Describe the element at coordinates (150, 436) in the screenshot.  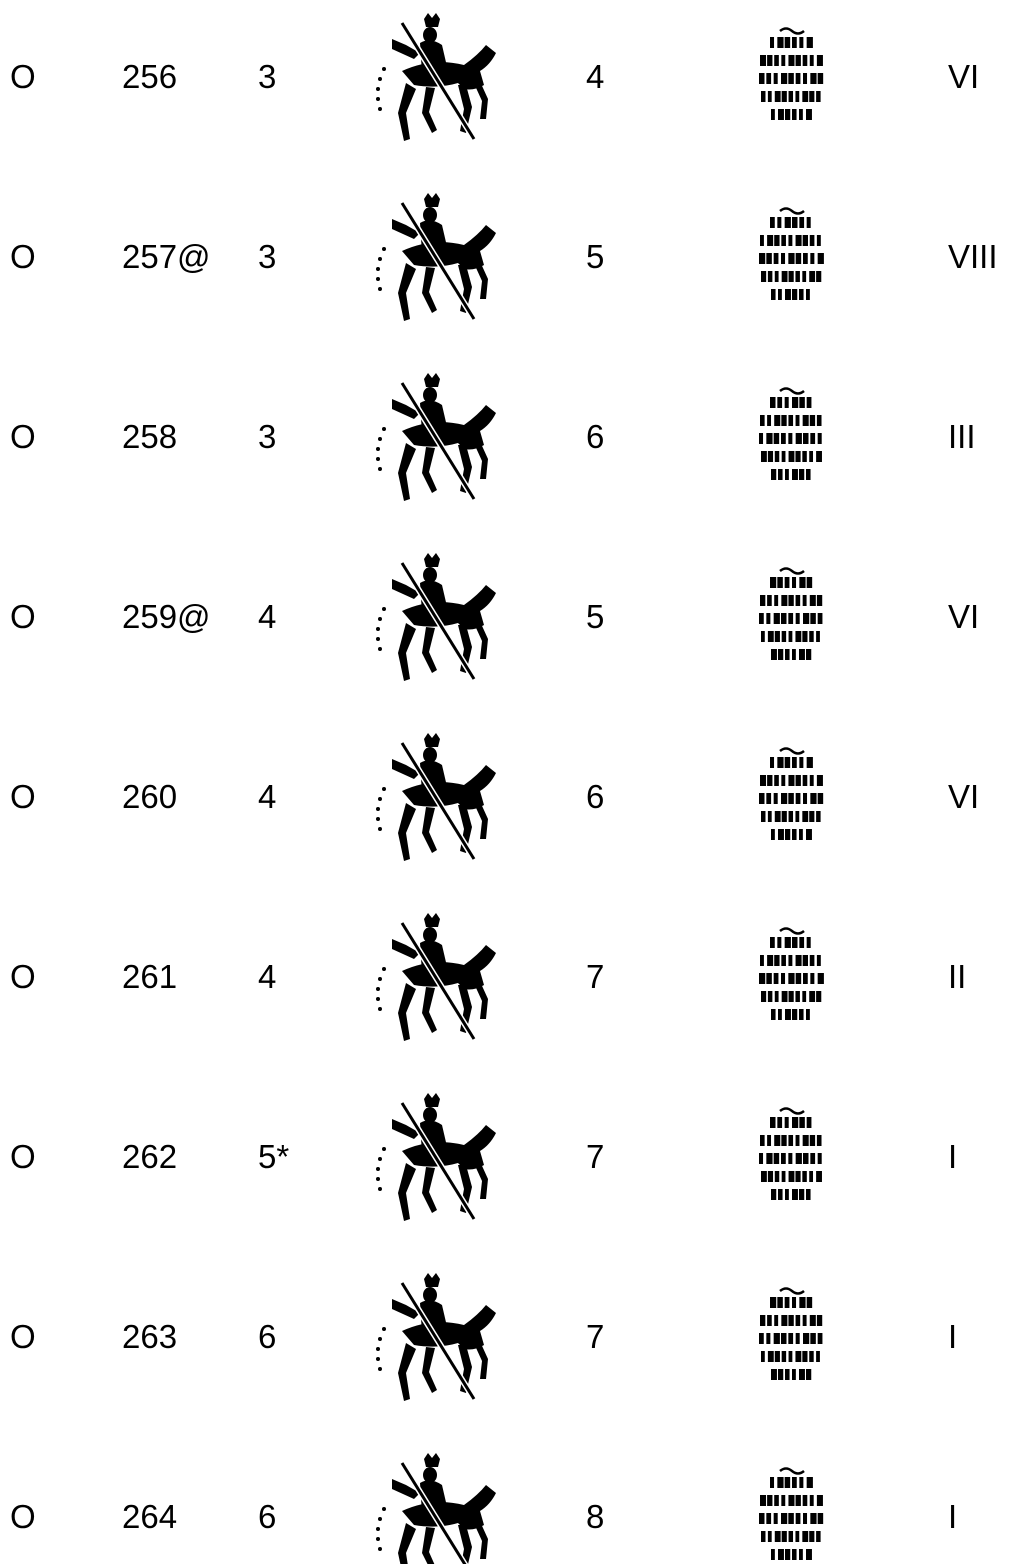
I see `coin-number: 258` at that location.